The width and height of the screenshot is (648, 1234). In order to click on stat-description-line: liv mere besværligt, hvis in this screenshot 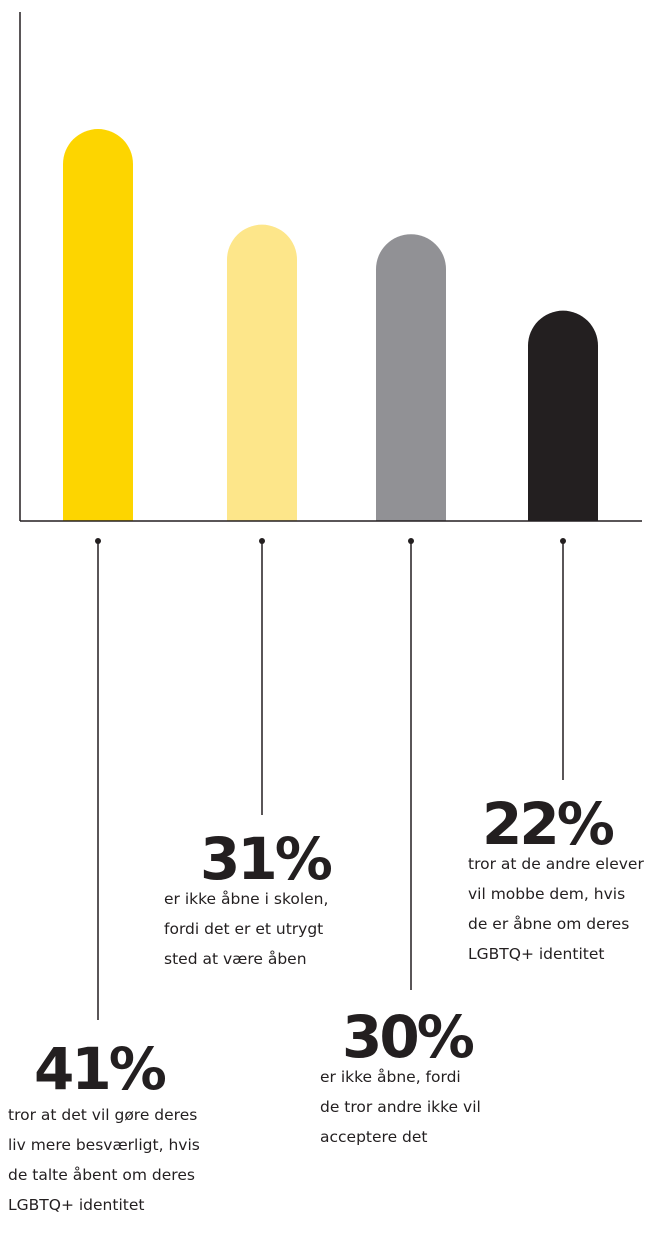, I will do `click(104, 1145)`.